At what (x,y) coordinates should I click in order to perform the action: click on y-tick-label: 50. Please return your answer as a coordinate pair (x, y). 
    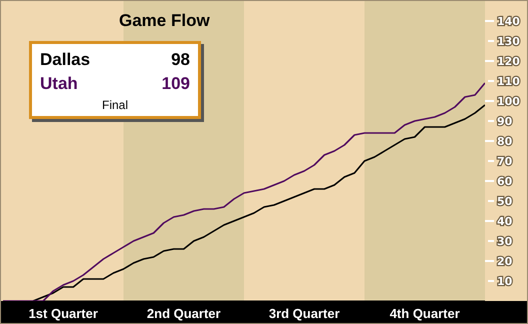
    Looking at the image, I should click on (505, 201).